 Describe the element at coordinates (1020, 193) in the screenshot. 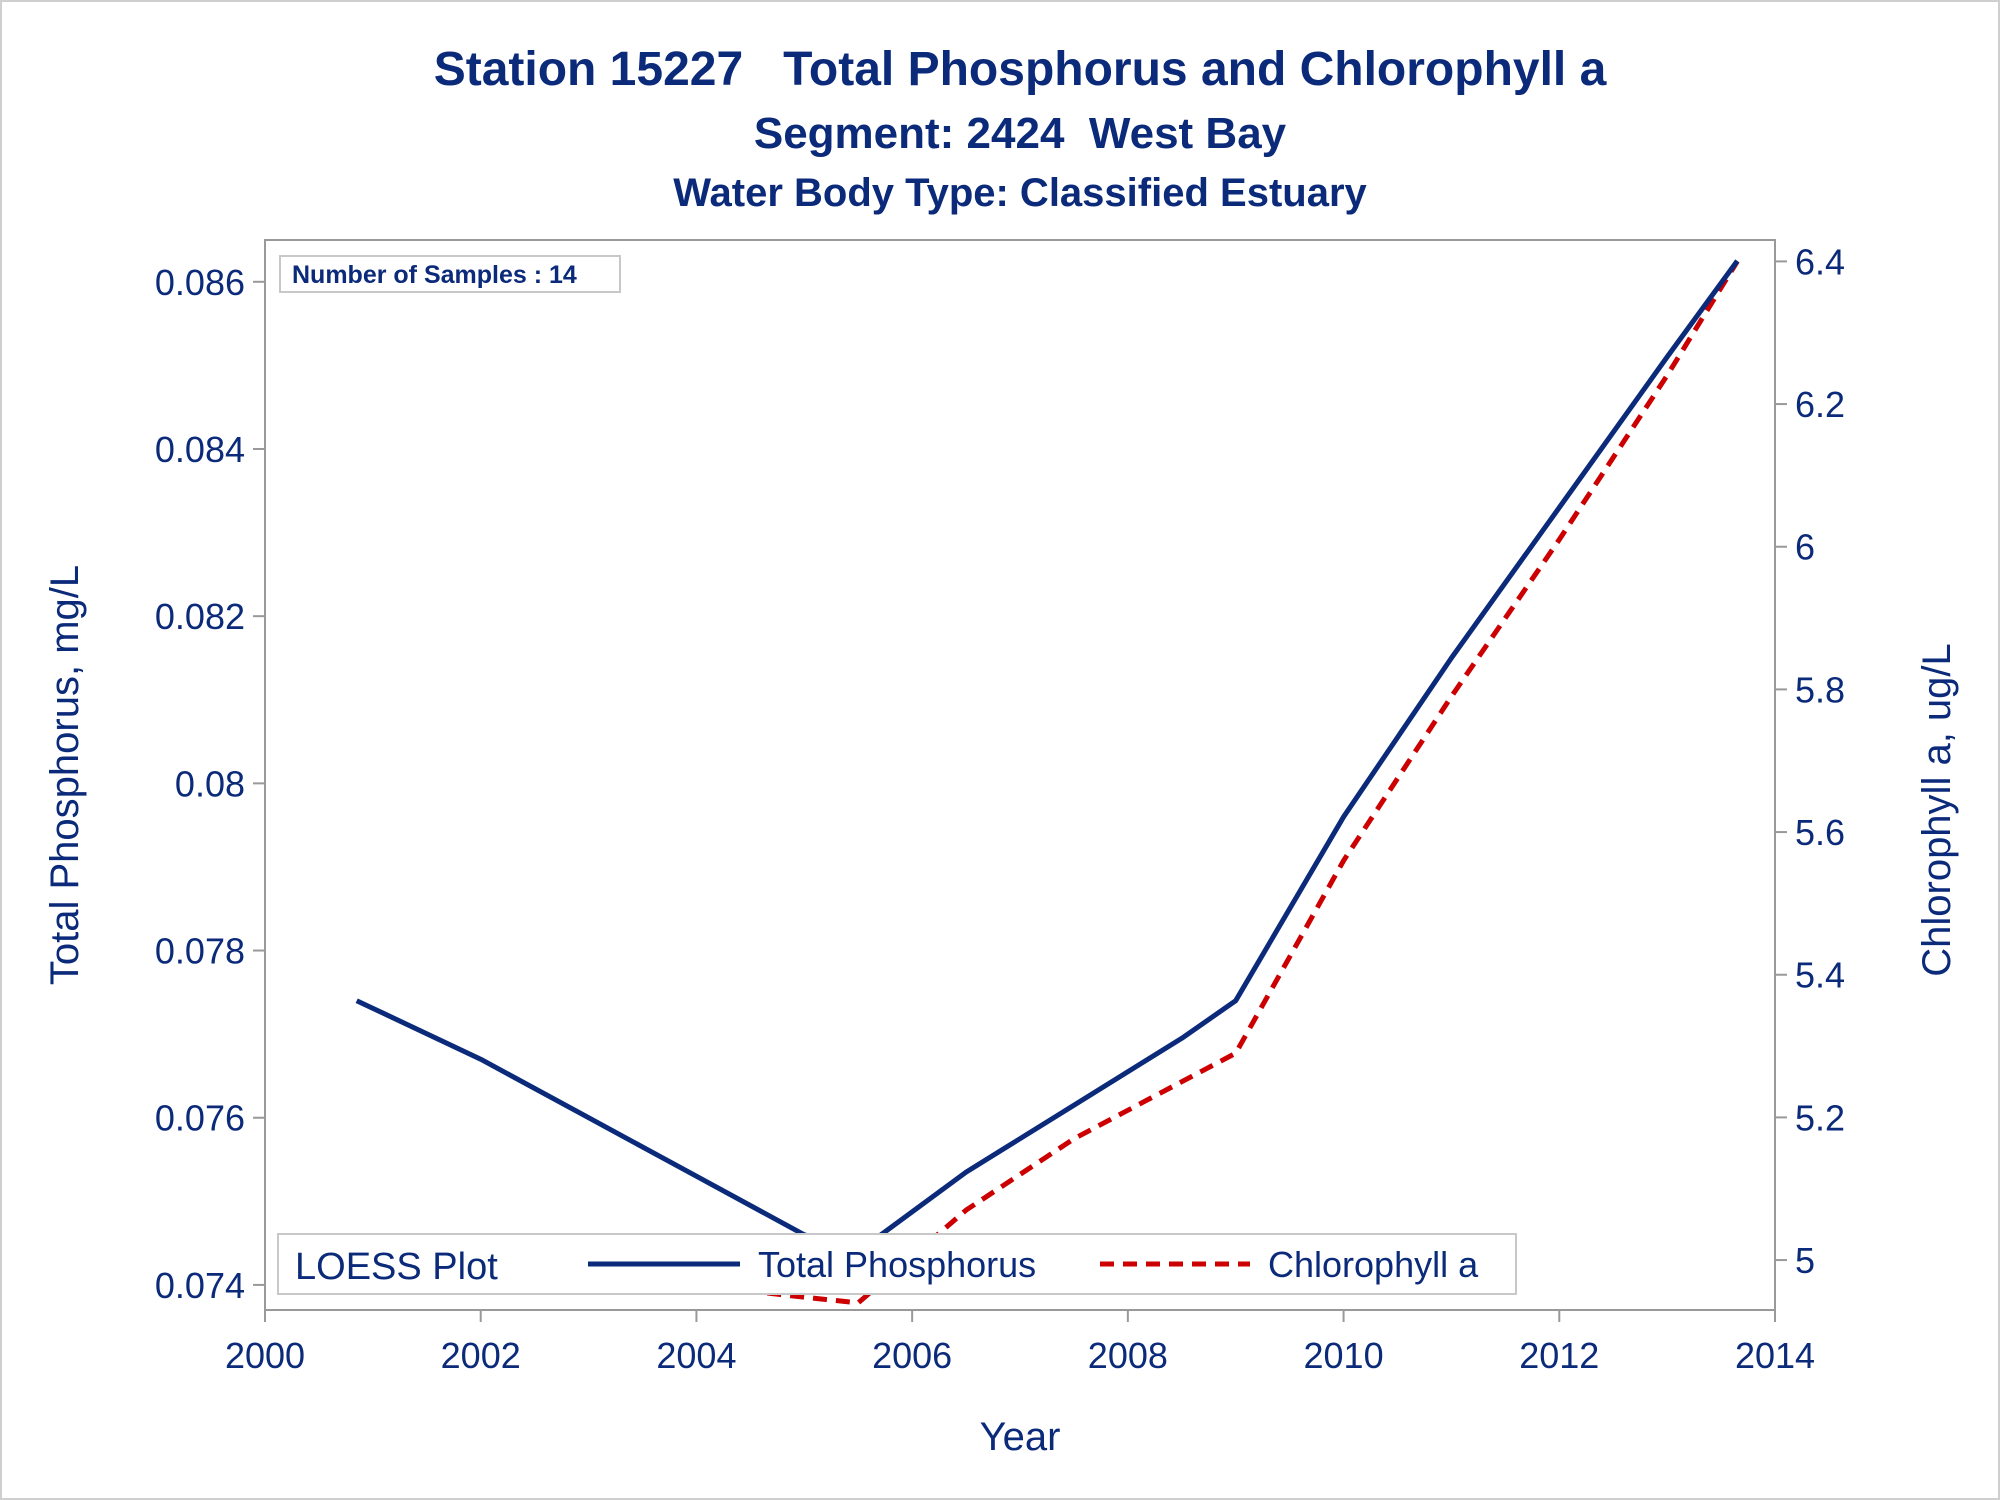

I see `chart-subtitle-2: Water Body Type: Classified Estuary` at that location.